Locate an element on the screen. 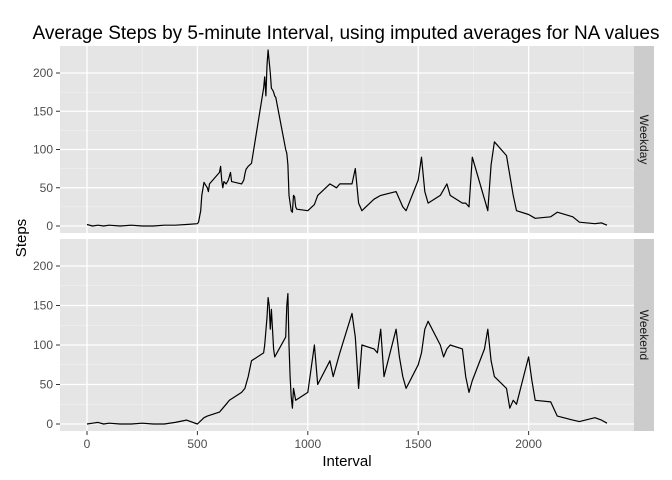 This screenshot has width=672, height=480. x-tick-label: 500 is located at coordinates (197, 444).